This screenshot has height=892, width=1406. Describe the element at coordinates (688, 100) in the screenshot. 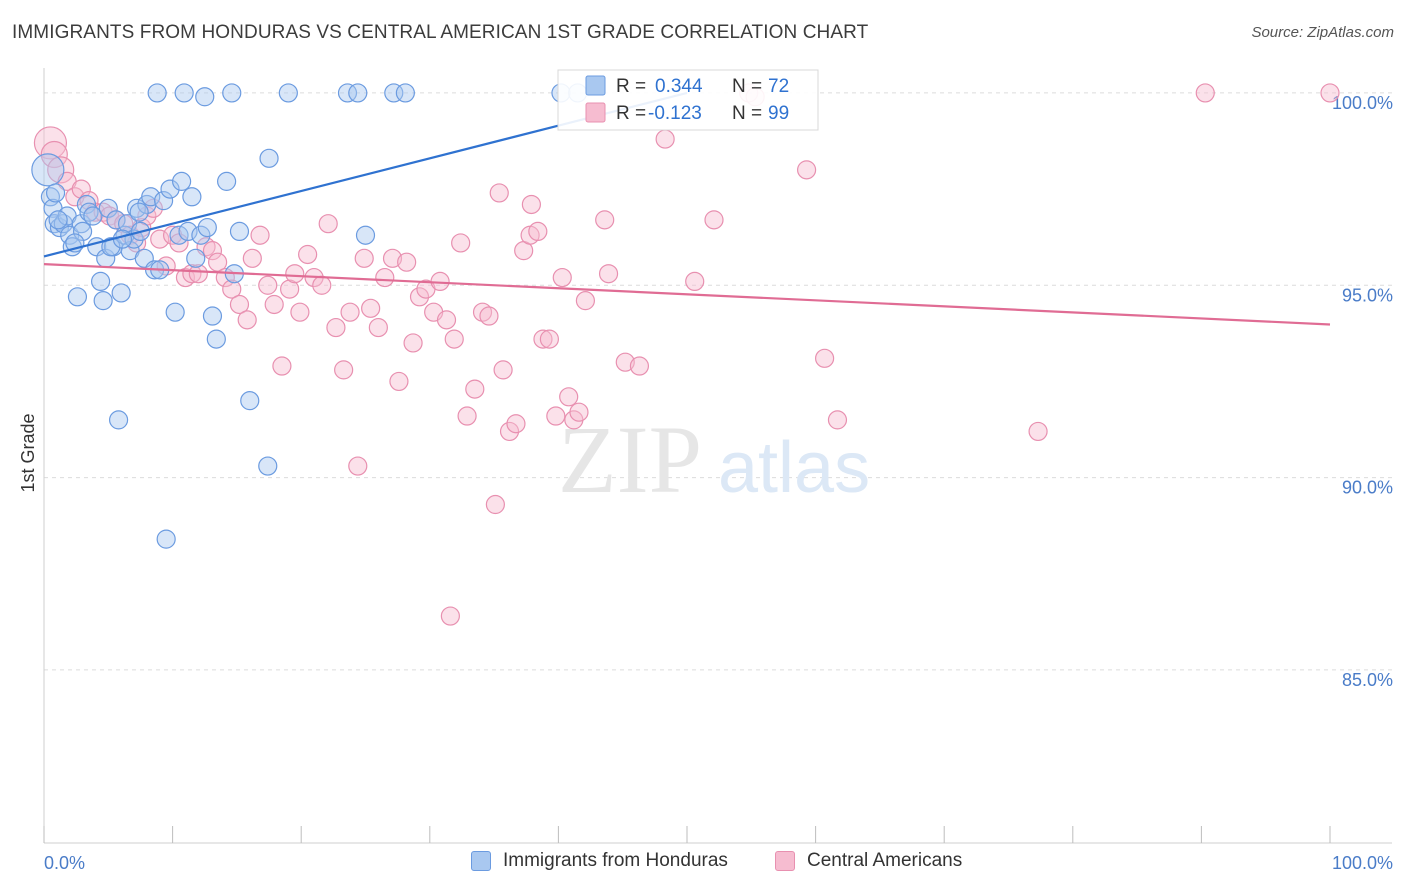

I see `legend-box: R = 0.344 N = 72 R = -0.123 N = 99` at that location.